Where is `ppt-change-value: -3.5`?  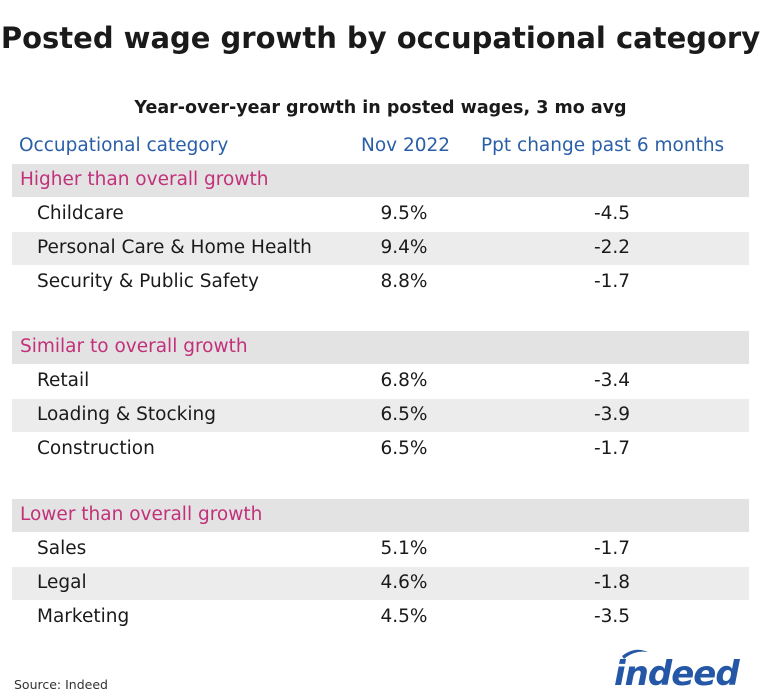 ppt-change-value: -3.5 is located at coordinates (612, 616).